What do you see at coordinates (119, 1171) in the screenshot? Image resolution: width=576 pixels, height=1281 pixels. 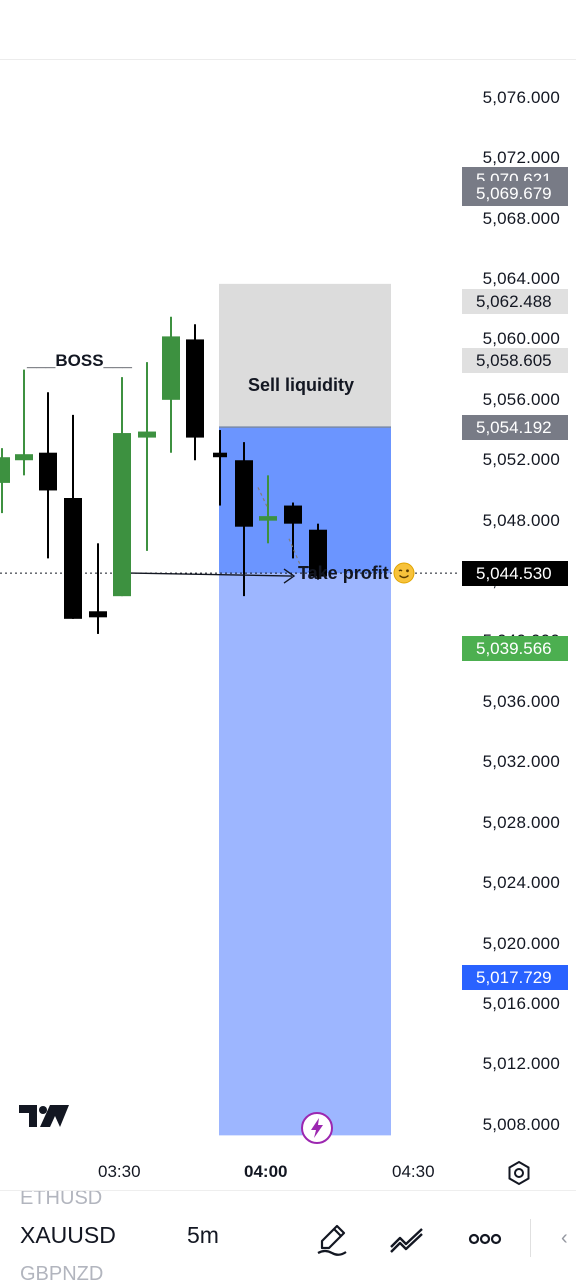 I see `time-label-0330: 03:30` at bounding box center [119, 1171].